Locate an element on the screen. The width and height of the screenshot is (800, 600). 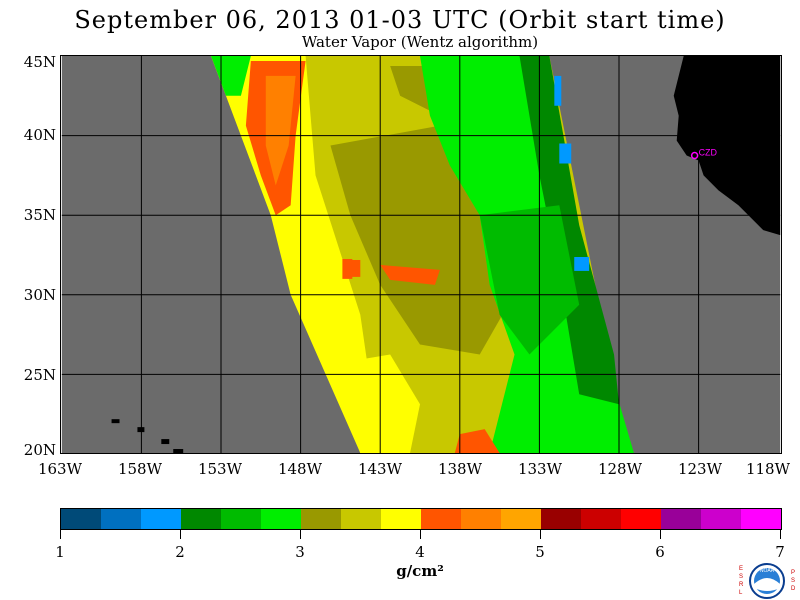
swath-yellow-south is located at coordinates (375, 403).